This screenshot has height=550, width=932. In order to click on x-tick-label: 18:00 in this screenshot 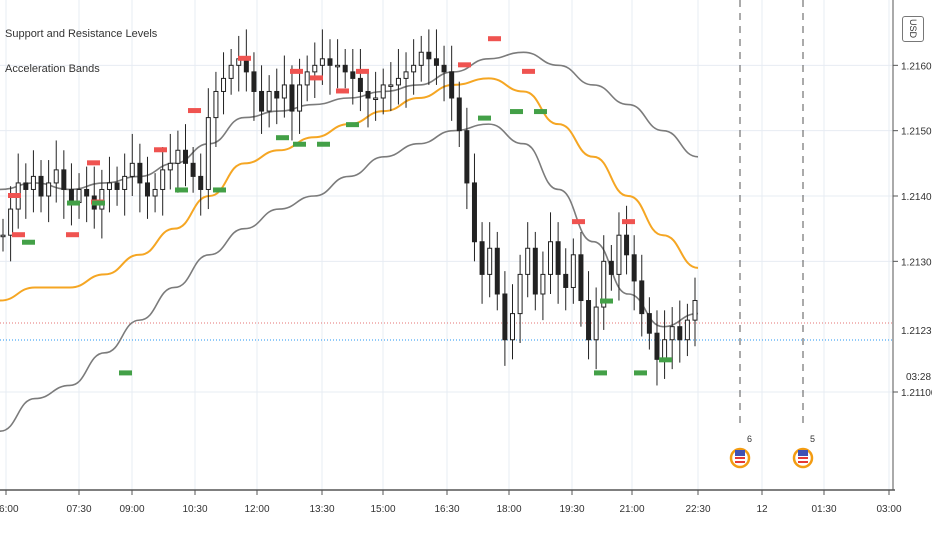, I will do `click(508, 509)`.